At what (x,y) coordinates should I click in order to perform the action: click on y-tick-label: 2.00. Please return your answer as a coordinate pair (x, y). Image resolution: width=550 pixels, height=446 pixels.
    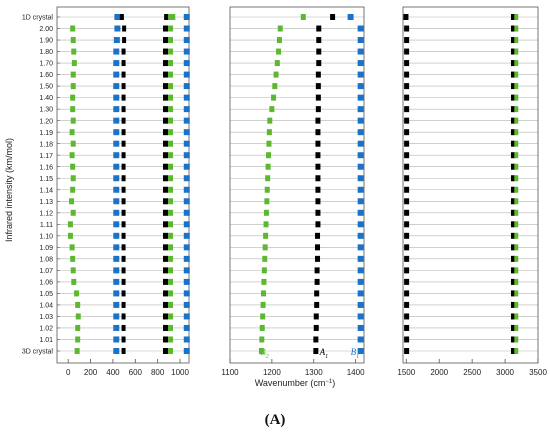
    Looking at the image, I should click on (46, 29).